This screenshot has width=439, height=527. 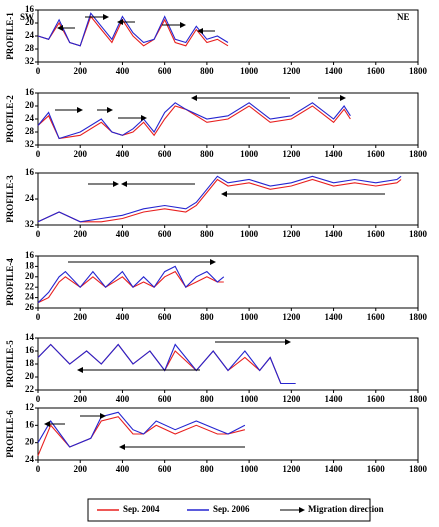 I want to click on y-axis-title: PROFILE-1, so click(x=10, y=36).